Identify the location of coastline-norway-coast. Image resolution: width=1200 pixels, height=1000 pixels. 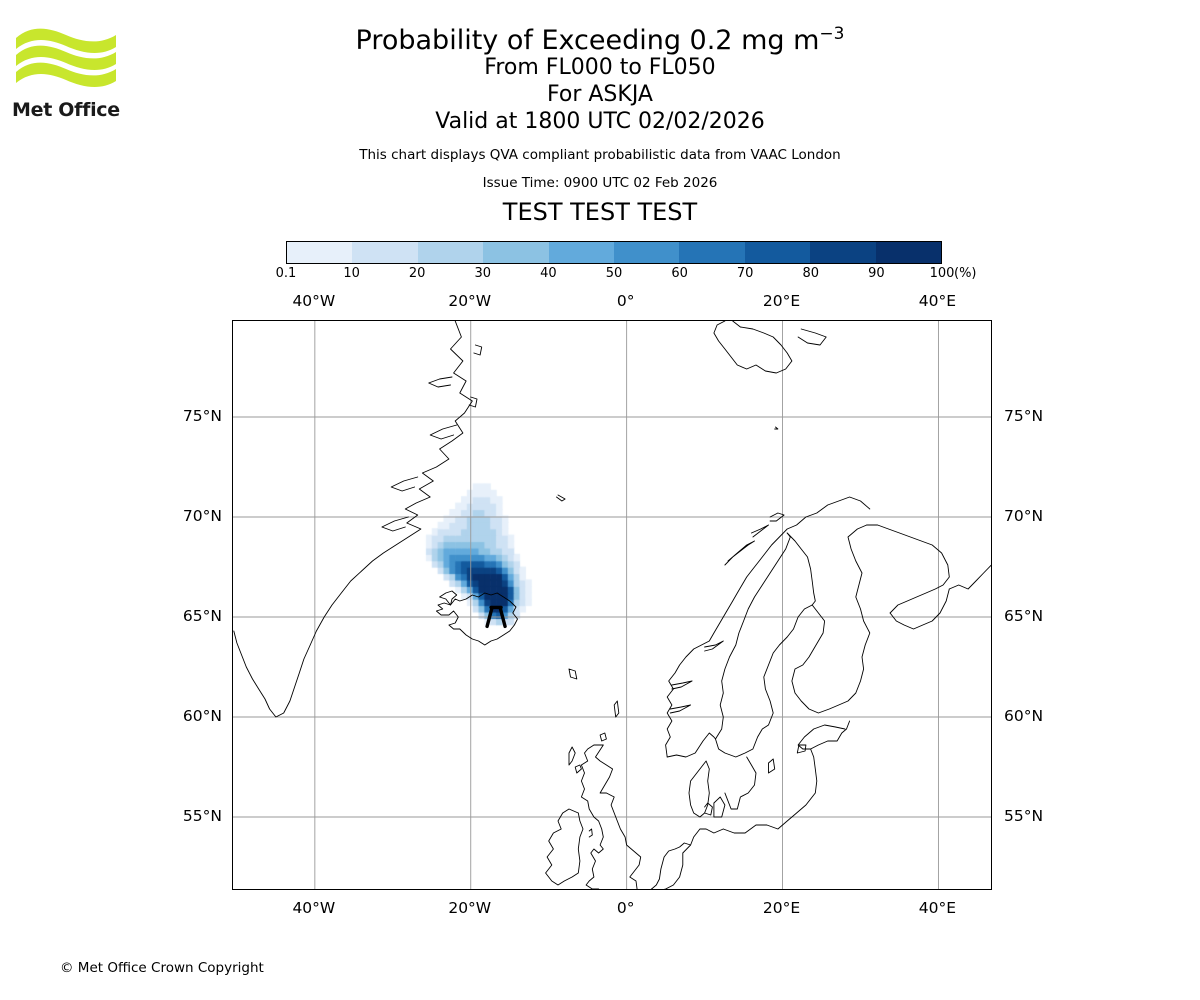
(768, 627).